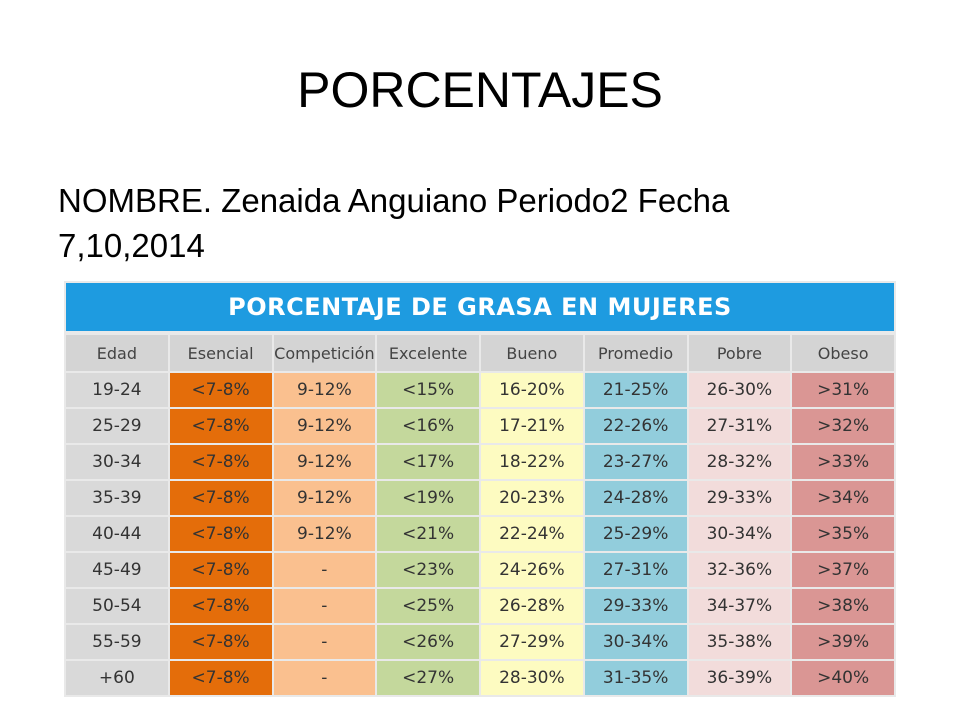 This screenshot has width=960, height=720. I want to click on table-title: PORCENTAJE DE GRASA EN MUJERES, so click(480, 307).